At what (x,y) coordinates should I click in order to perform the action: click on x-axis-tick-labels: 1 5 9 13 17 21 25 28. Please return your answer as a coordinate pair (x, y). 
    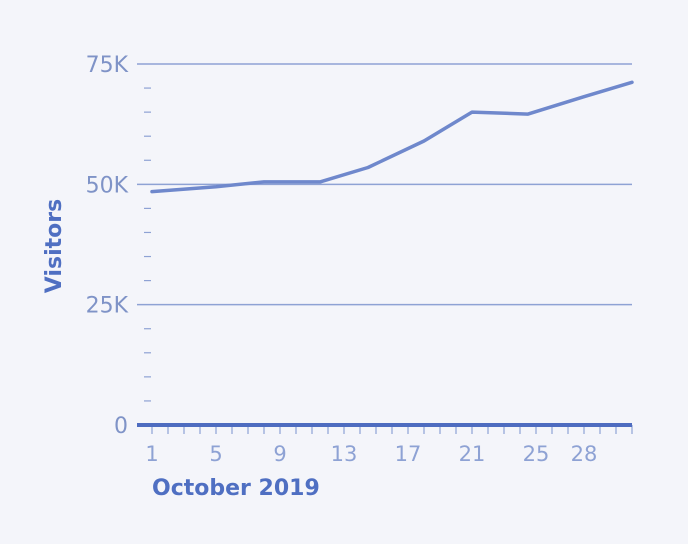
    Looking at the image, I should click on (371, 454).